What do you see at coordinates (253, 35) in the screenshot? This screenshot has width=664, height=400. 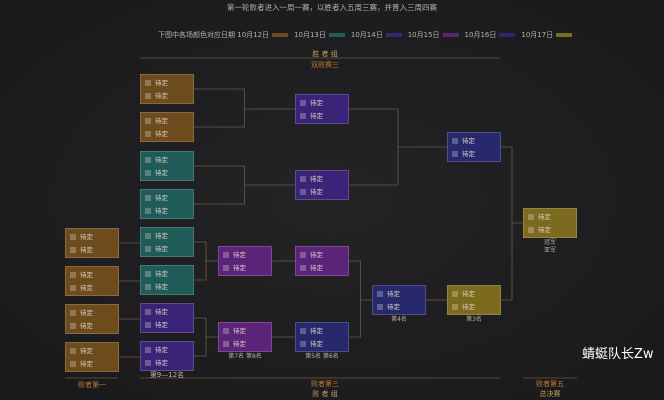 I see `legend-date: 10月12日` at bounding box center [253, 35].